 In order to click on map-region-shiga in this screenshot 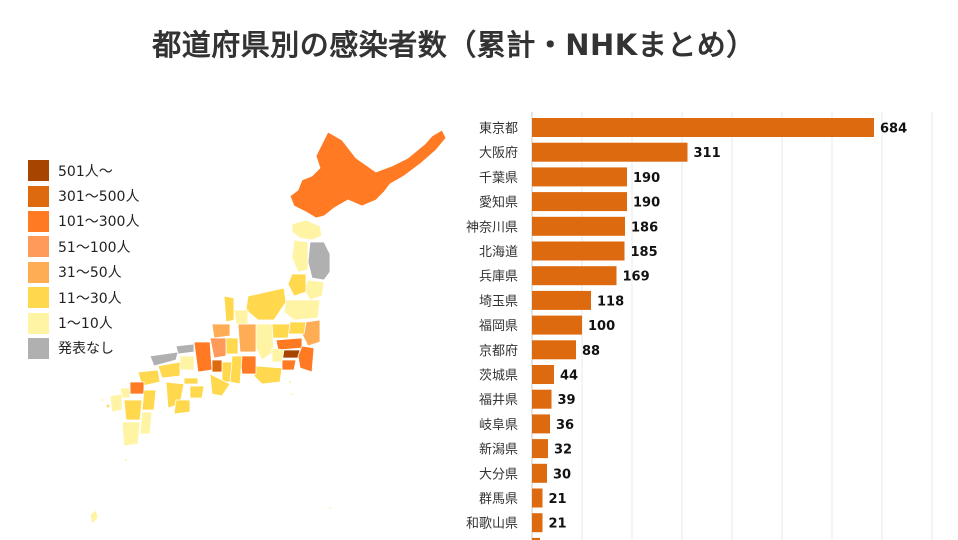, I will do `click(232, 346)`.